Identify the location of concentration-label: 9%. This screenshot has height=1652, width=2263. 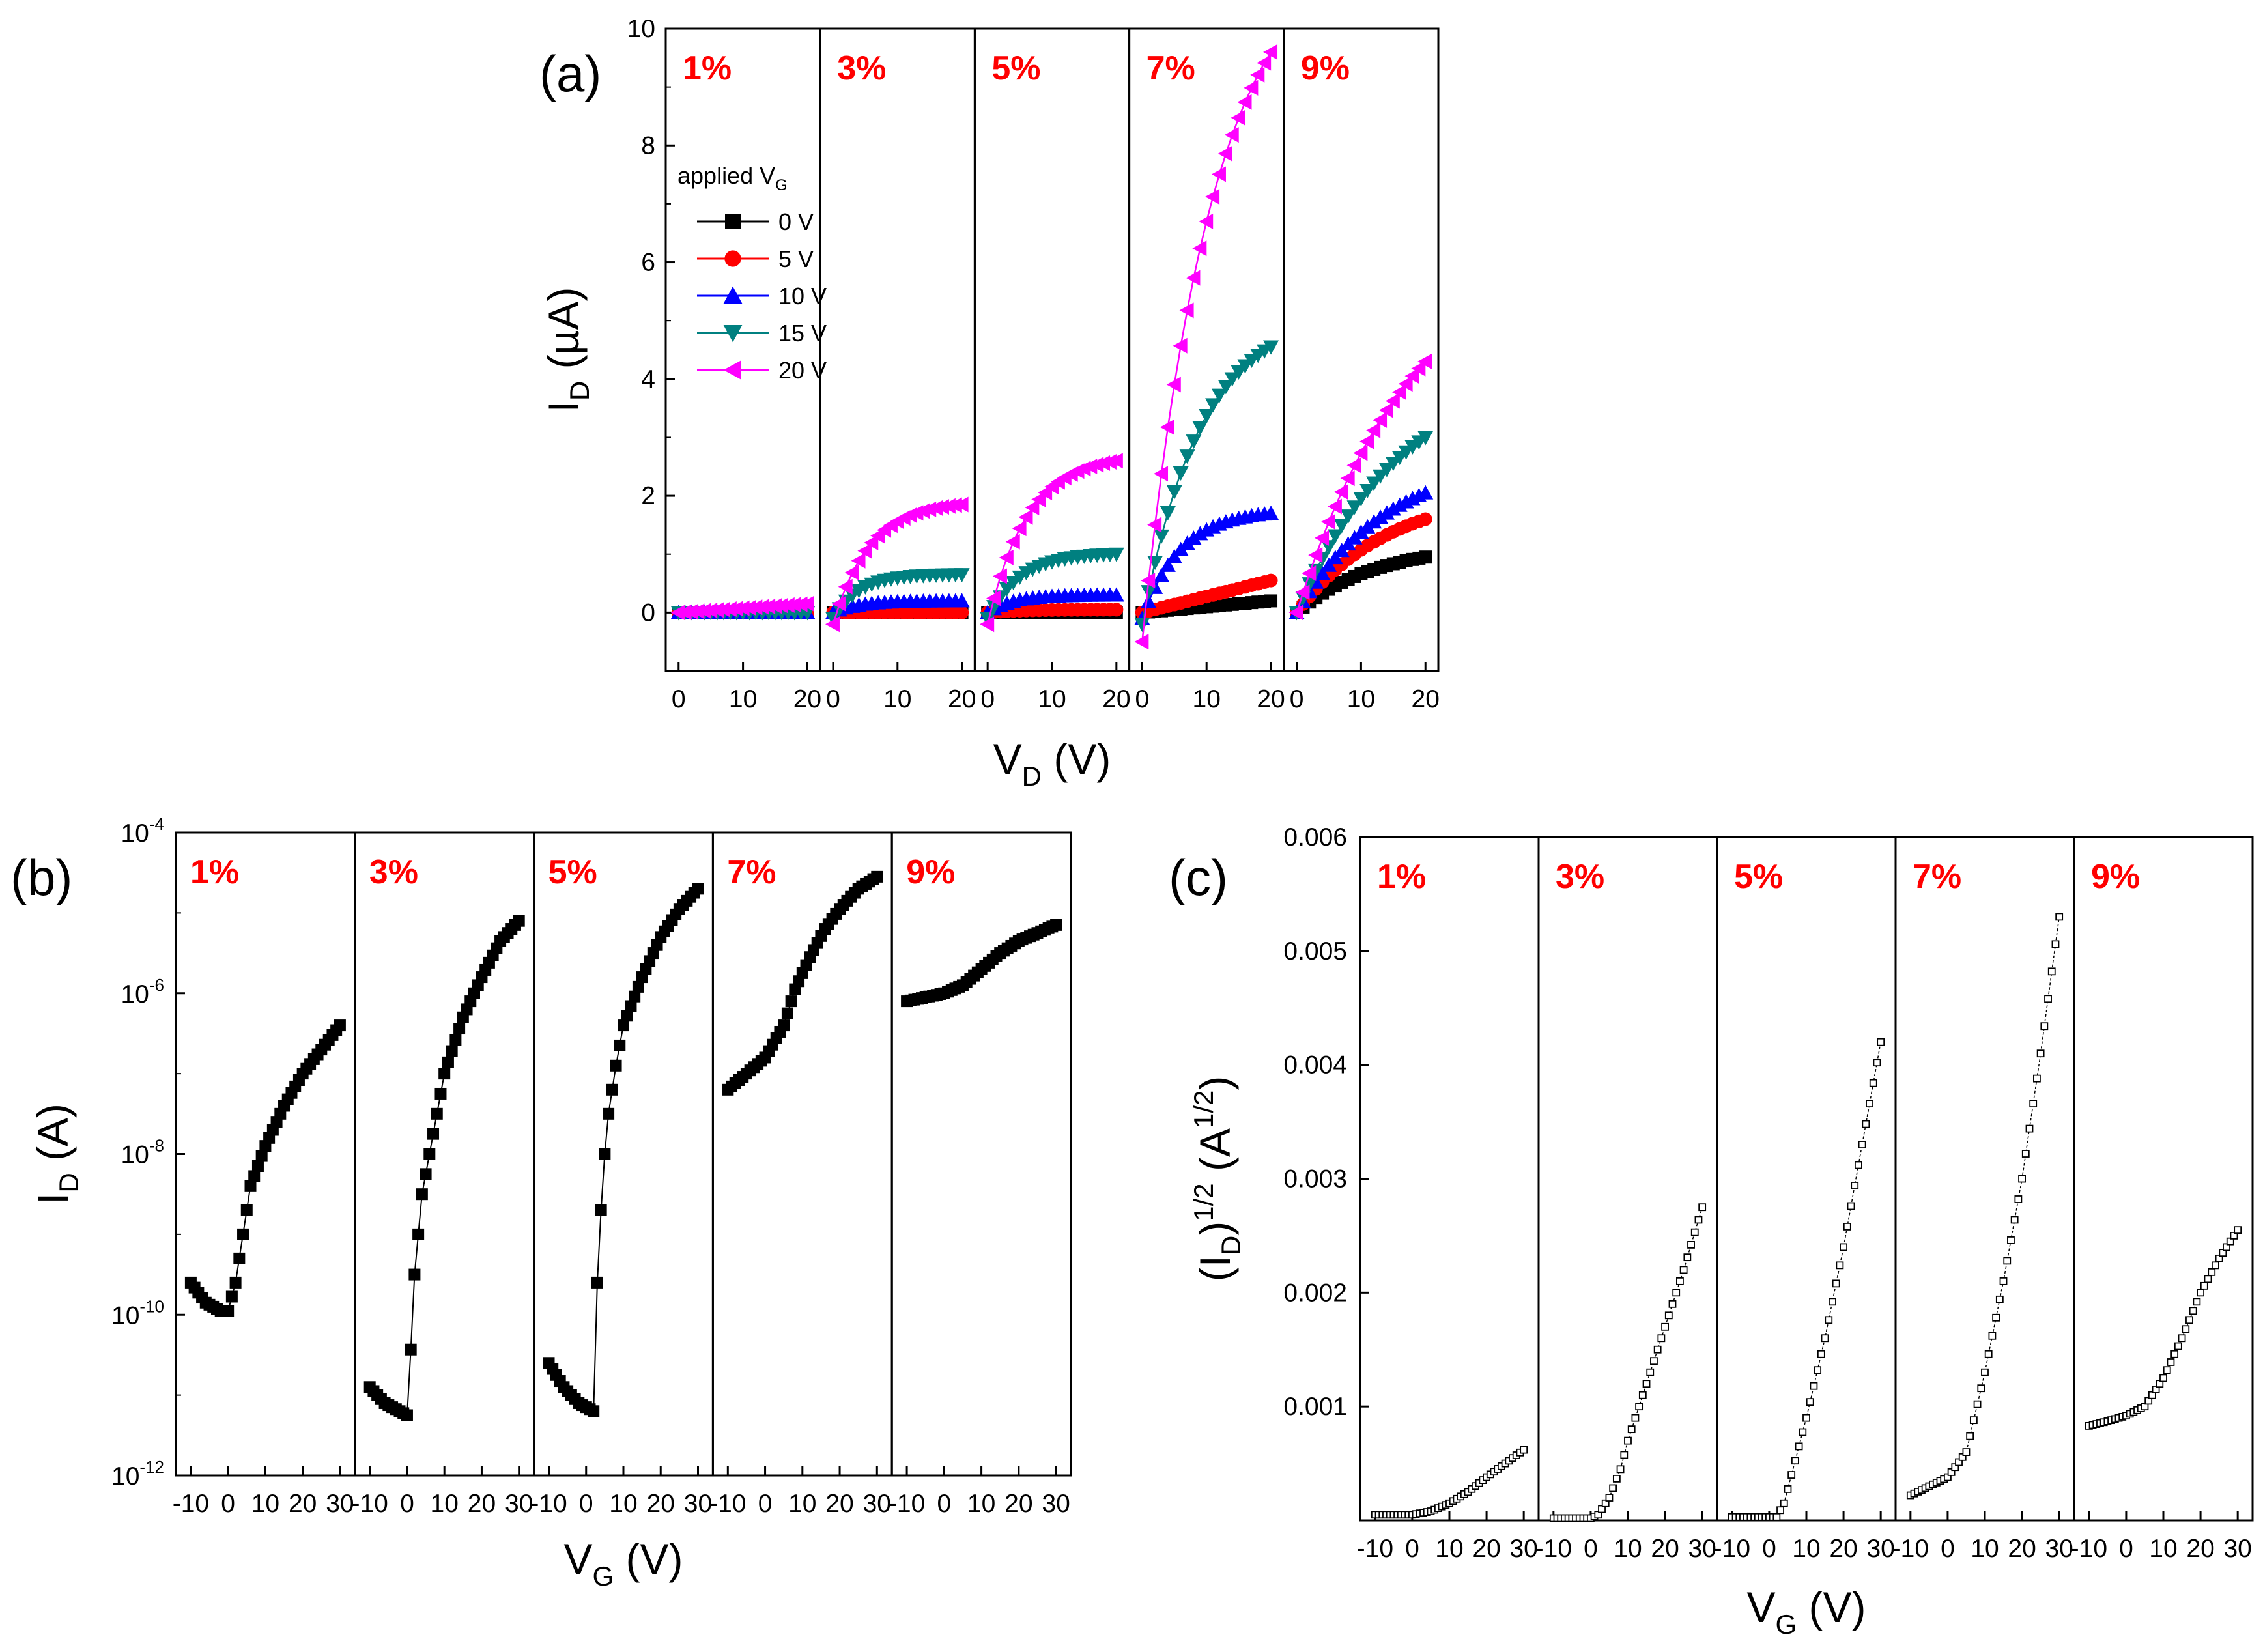
(1325, 68).